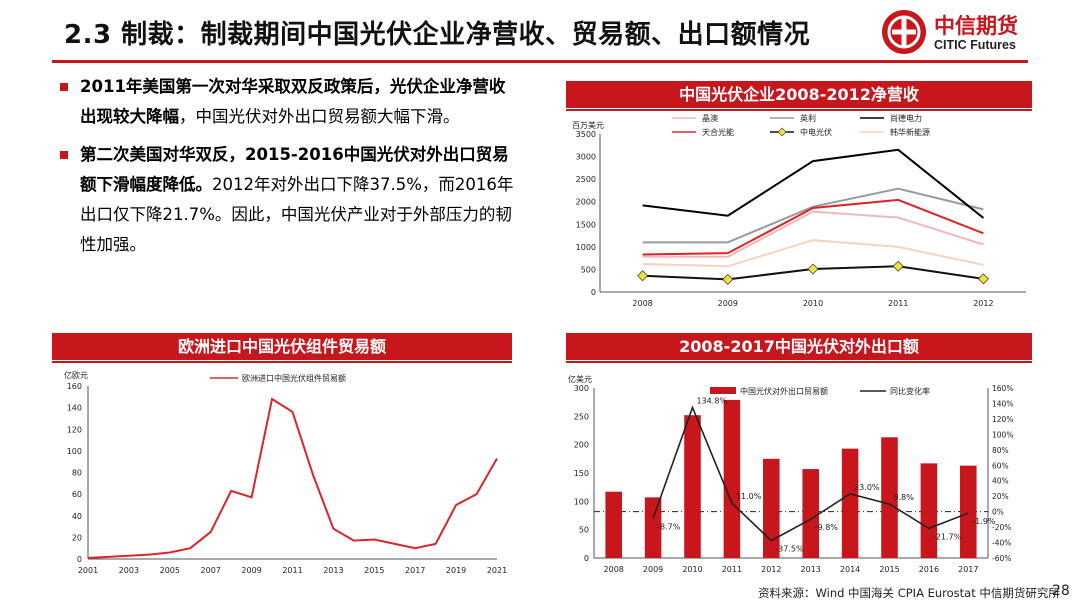 The image size is (1080, 608). I want to click on y2-tick-label: 100%, so click(1002, 434).